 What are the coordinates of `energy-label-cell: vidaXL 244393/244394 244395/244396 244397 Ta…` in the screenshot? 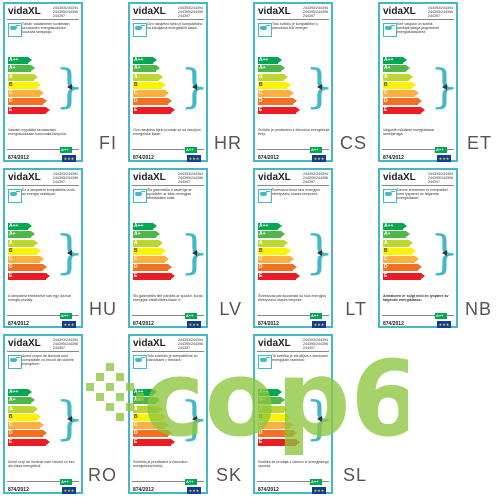 It's located at (312, 415).